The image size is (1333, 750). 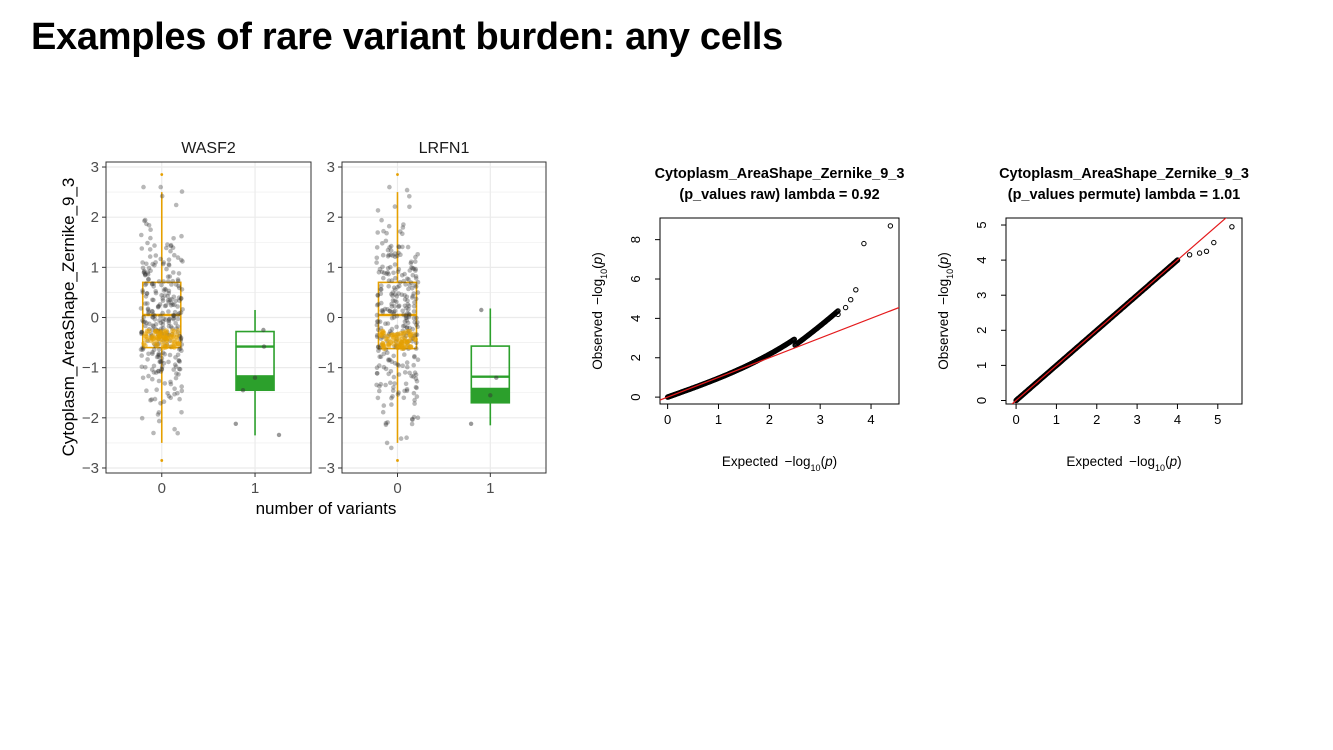 What do you see at coordinates (490, 488) in the screenshot?
I see `x-tick-label: 1` at bounding box center [490, 488].